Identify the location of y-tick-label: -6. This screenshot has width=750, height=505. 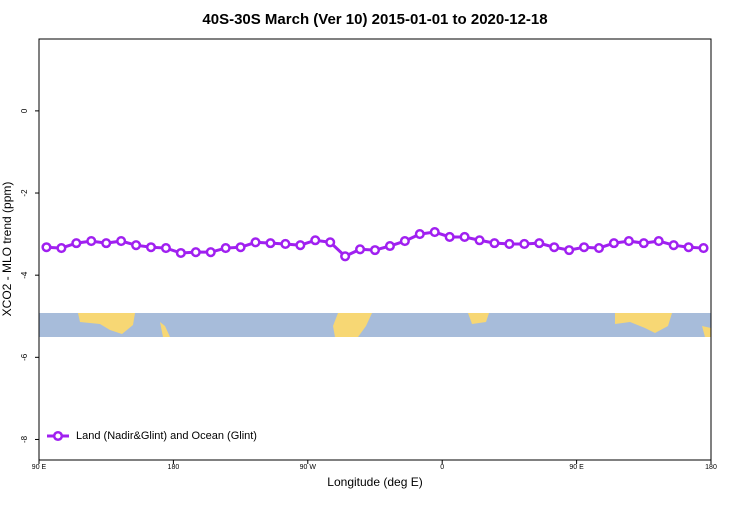
(24, 357).